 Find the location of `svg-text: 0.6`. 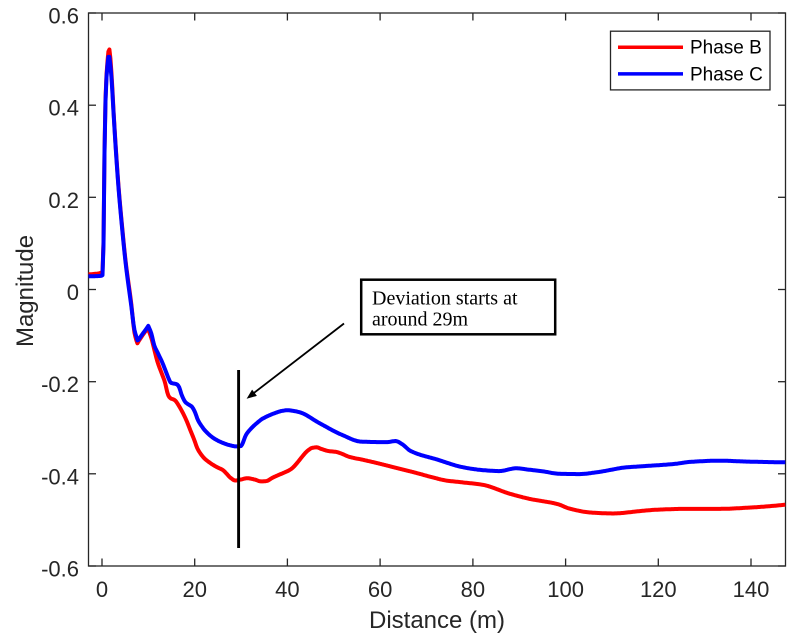

svg-text: 0.6 is located at coordinates (63, 16).